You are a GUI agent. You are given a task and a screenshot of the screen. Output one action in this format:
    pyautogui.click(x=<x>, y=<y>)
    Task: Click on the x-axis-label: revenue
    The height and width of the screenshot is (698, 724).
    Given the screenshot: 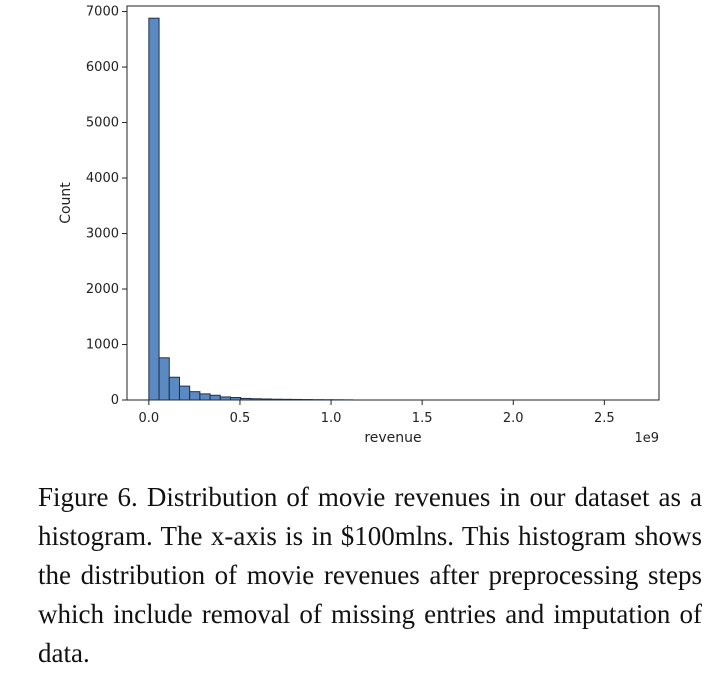 What is the action you would take?
    pyautogui.click(x=392, y=438)
    